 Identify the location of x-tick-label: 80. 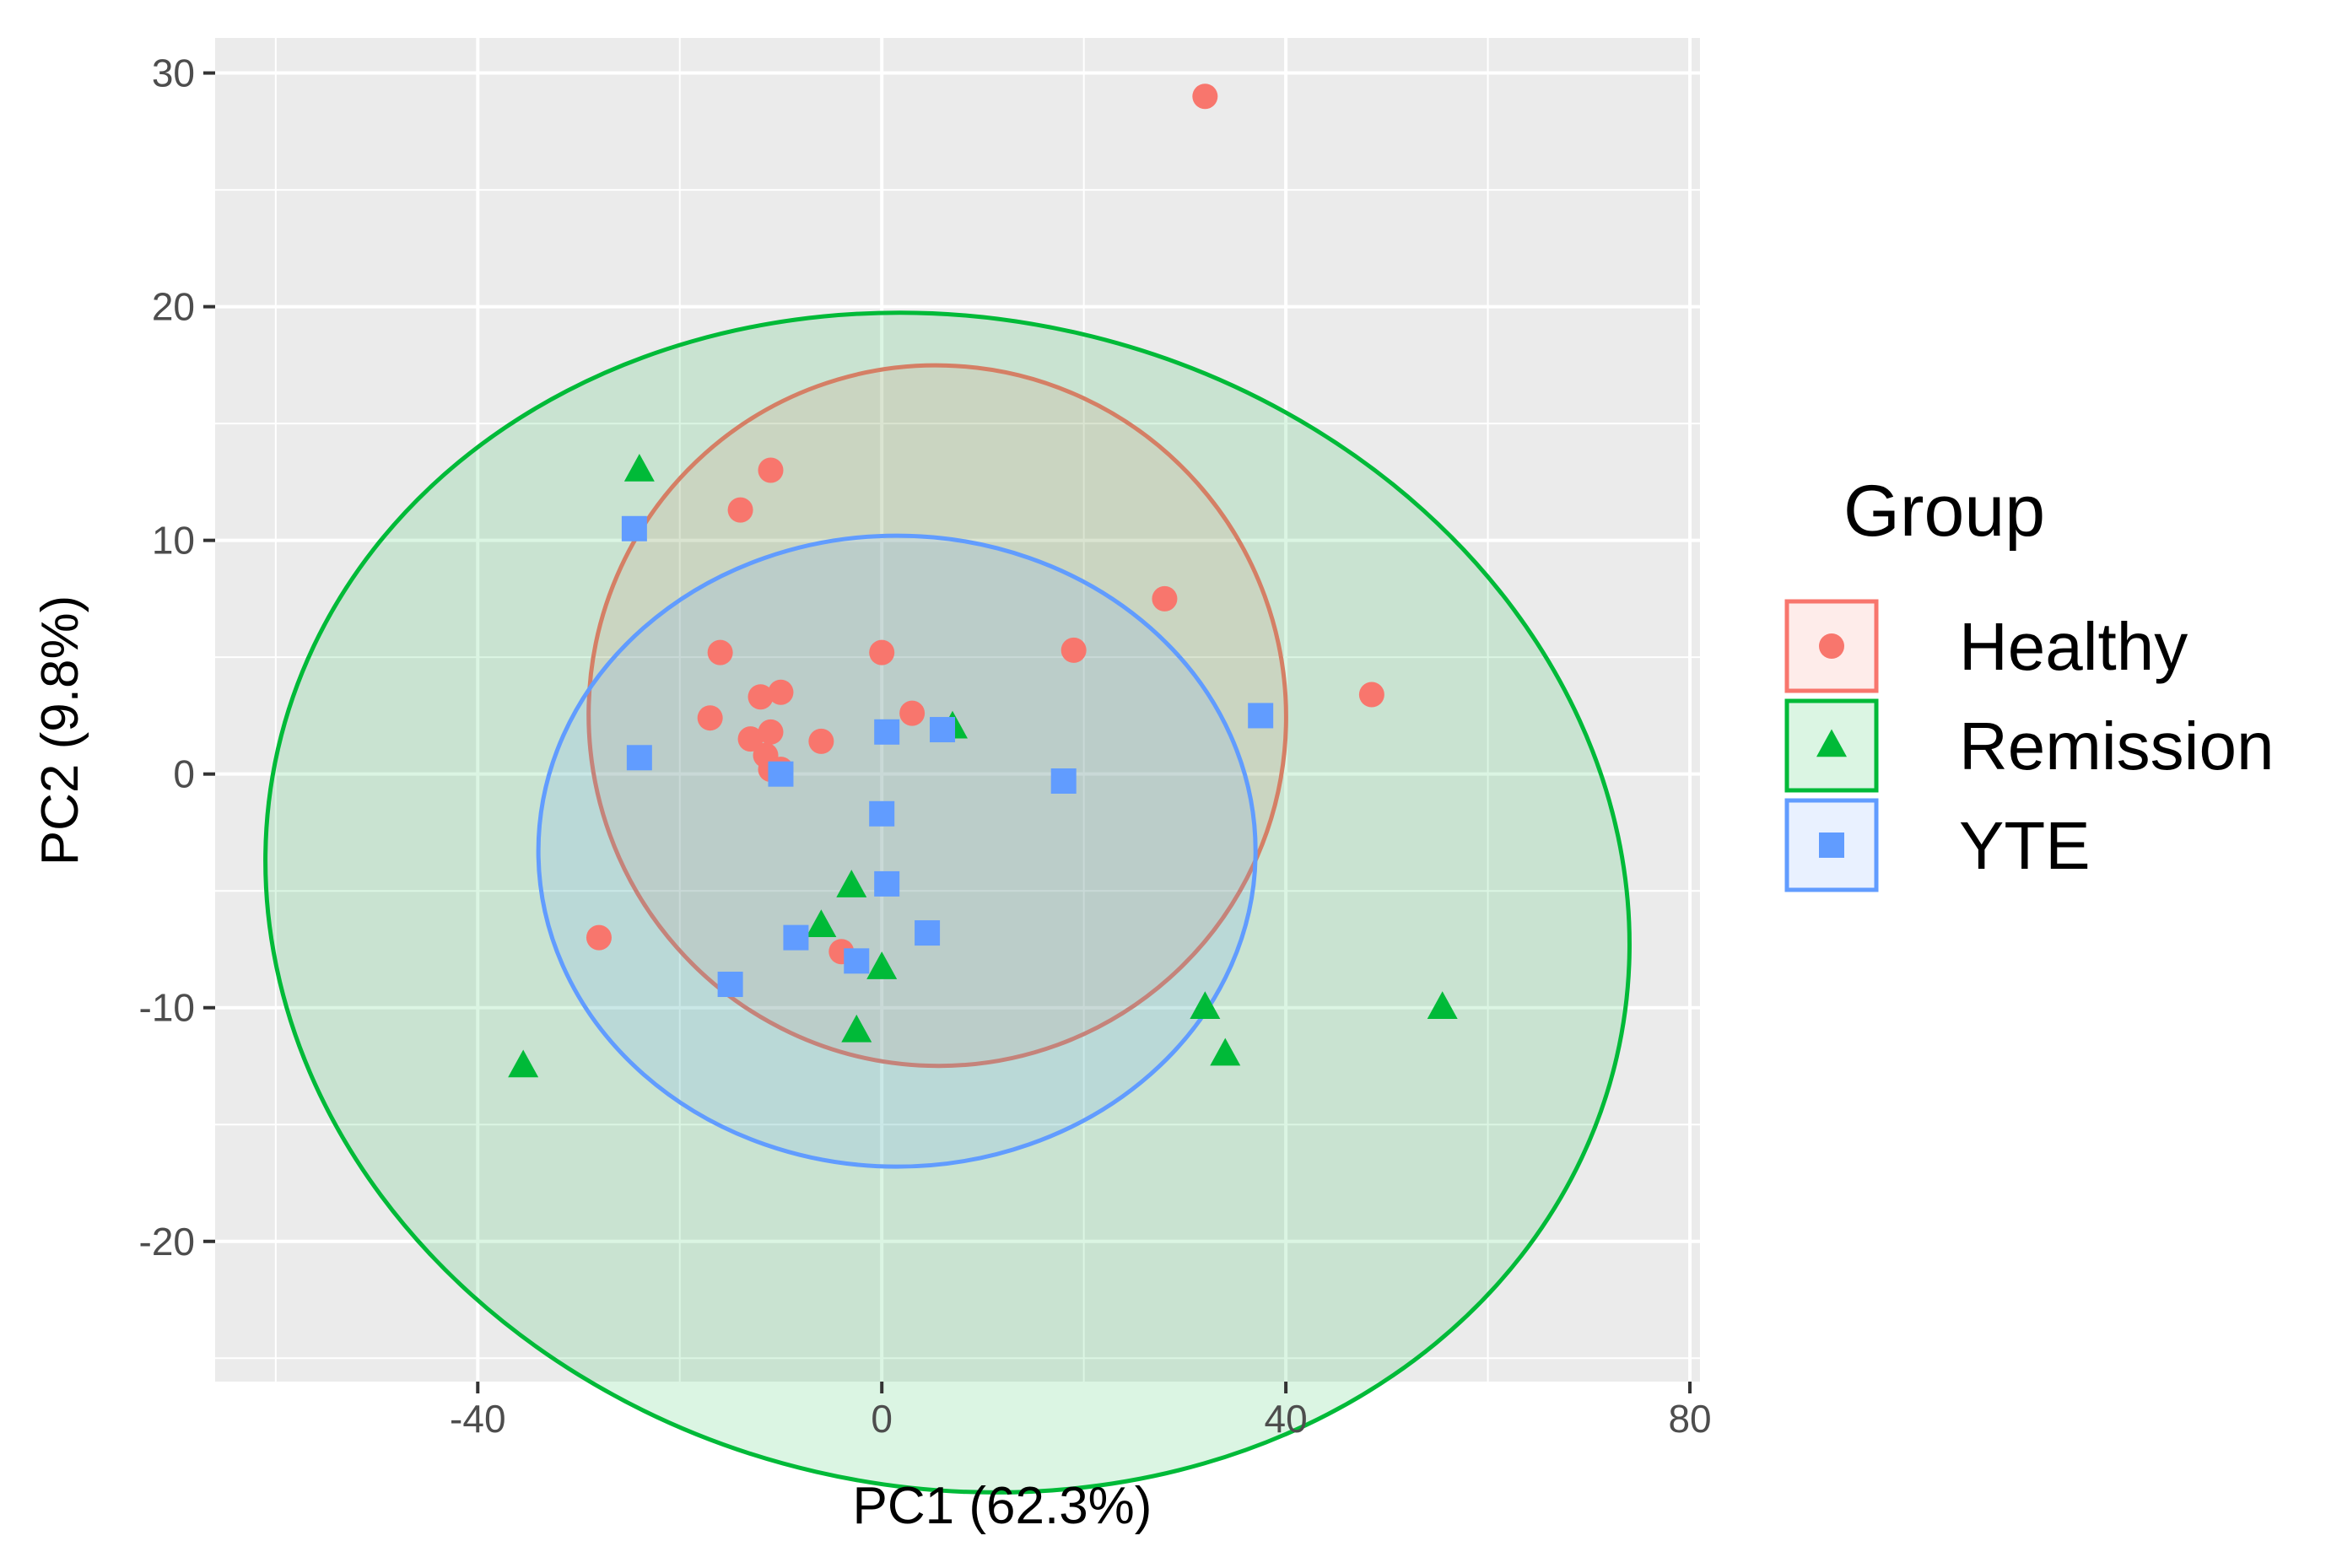
(1690, 1419).